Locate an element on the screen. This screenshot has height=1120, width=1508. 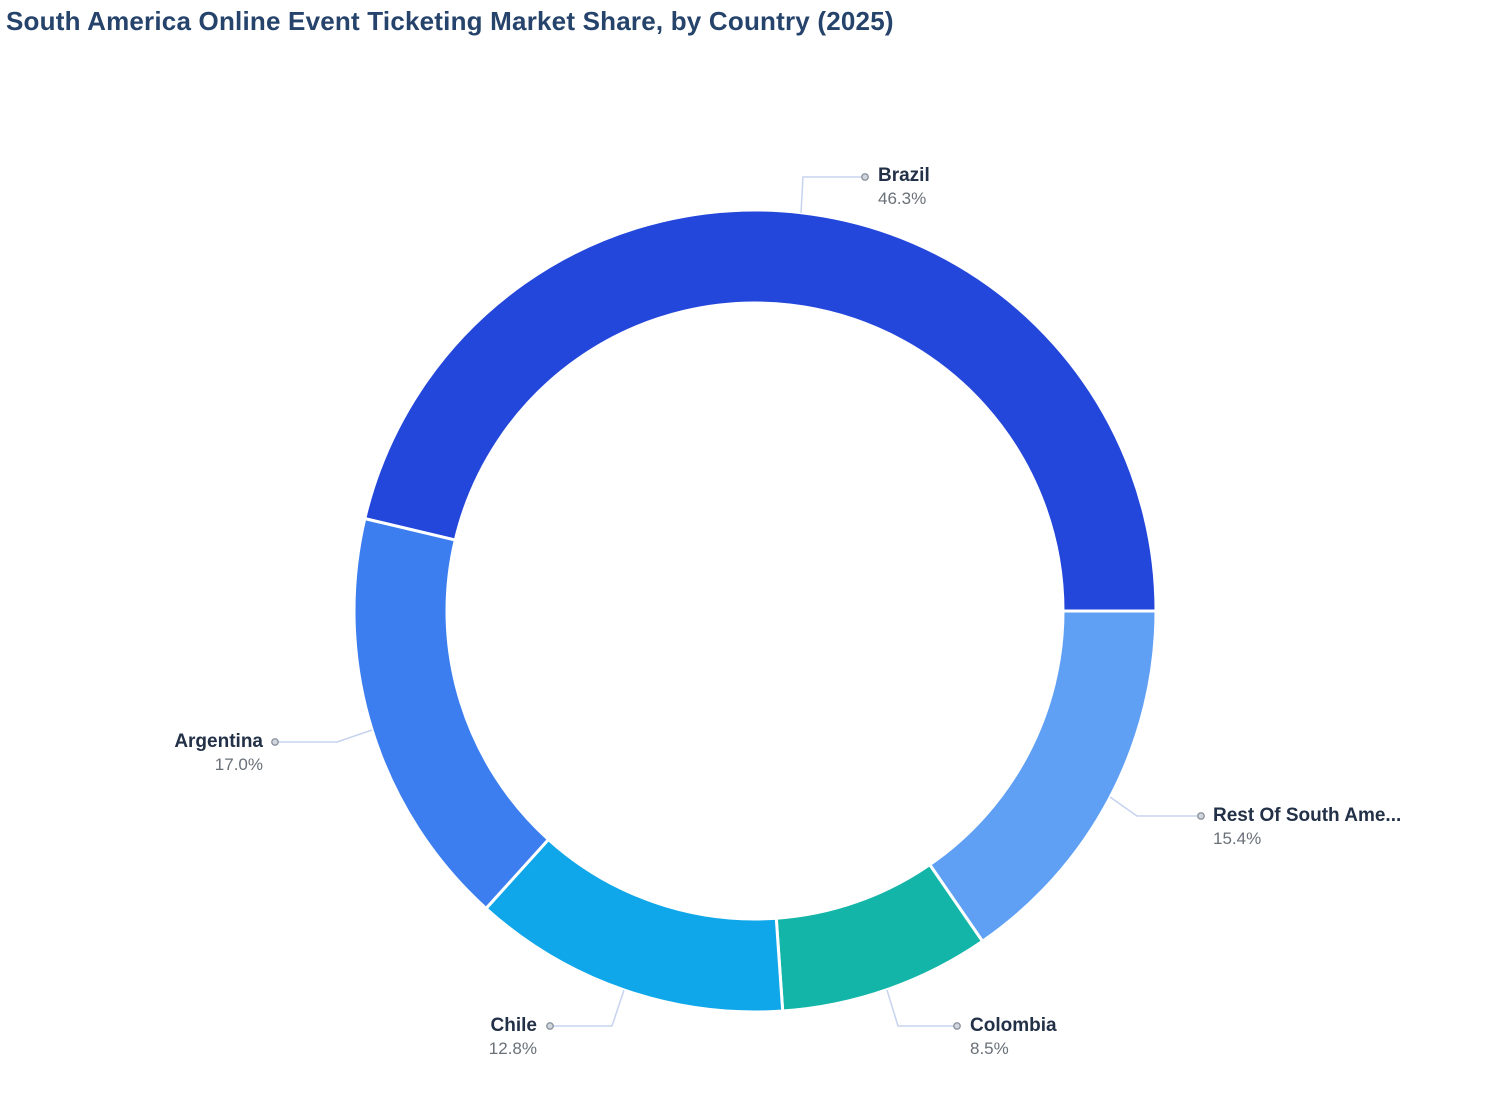
slice-label-percent: 8.5% is located at coordinates (989, 1048).